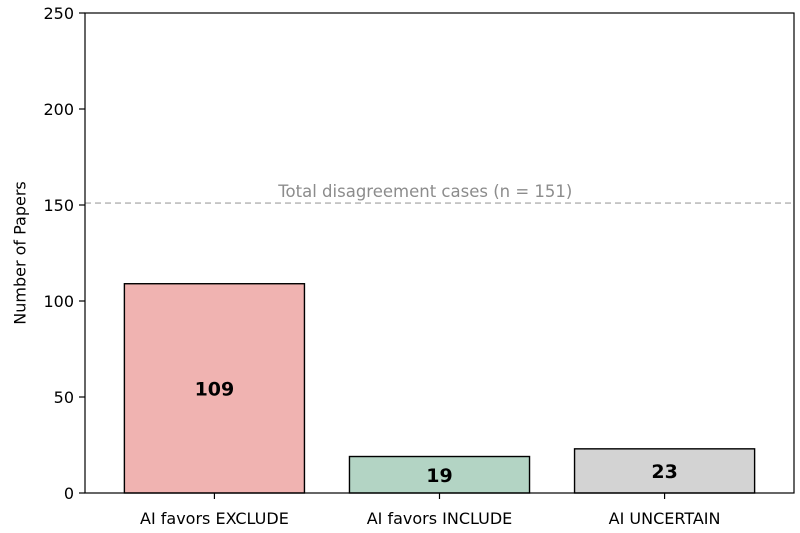 The width and height of the screenshot is (800, 533). What do you see at coordinates (64, 397) in the screenshot?
I see `y-tick-label: 50` at bounding box center [64, 397].